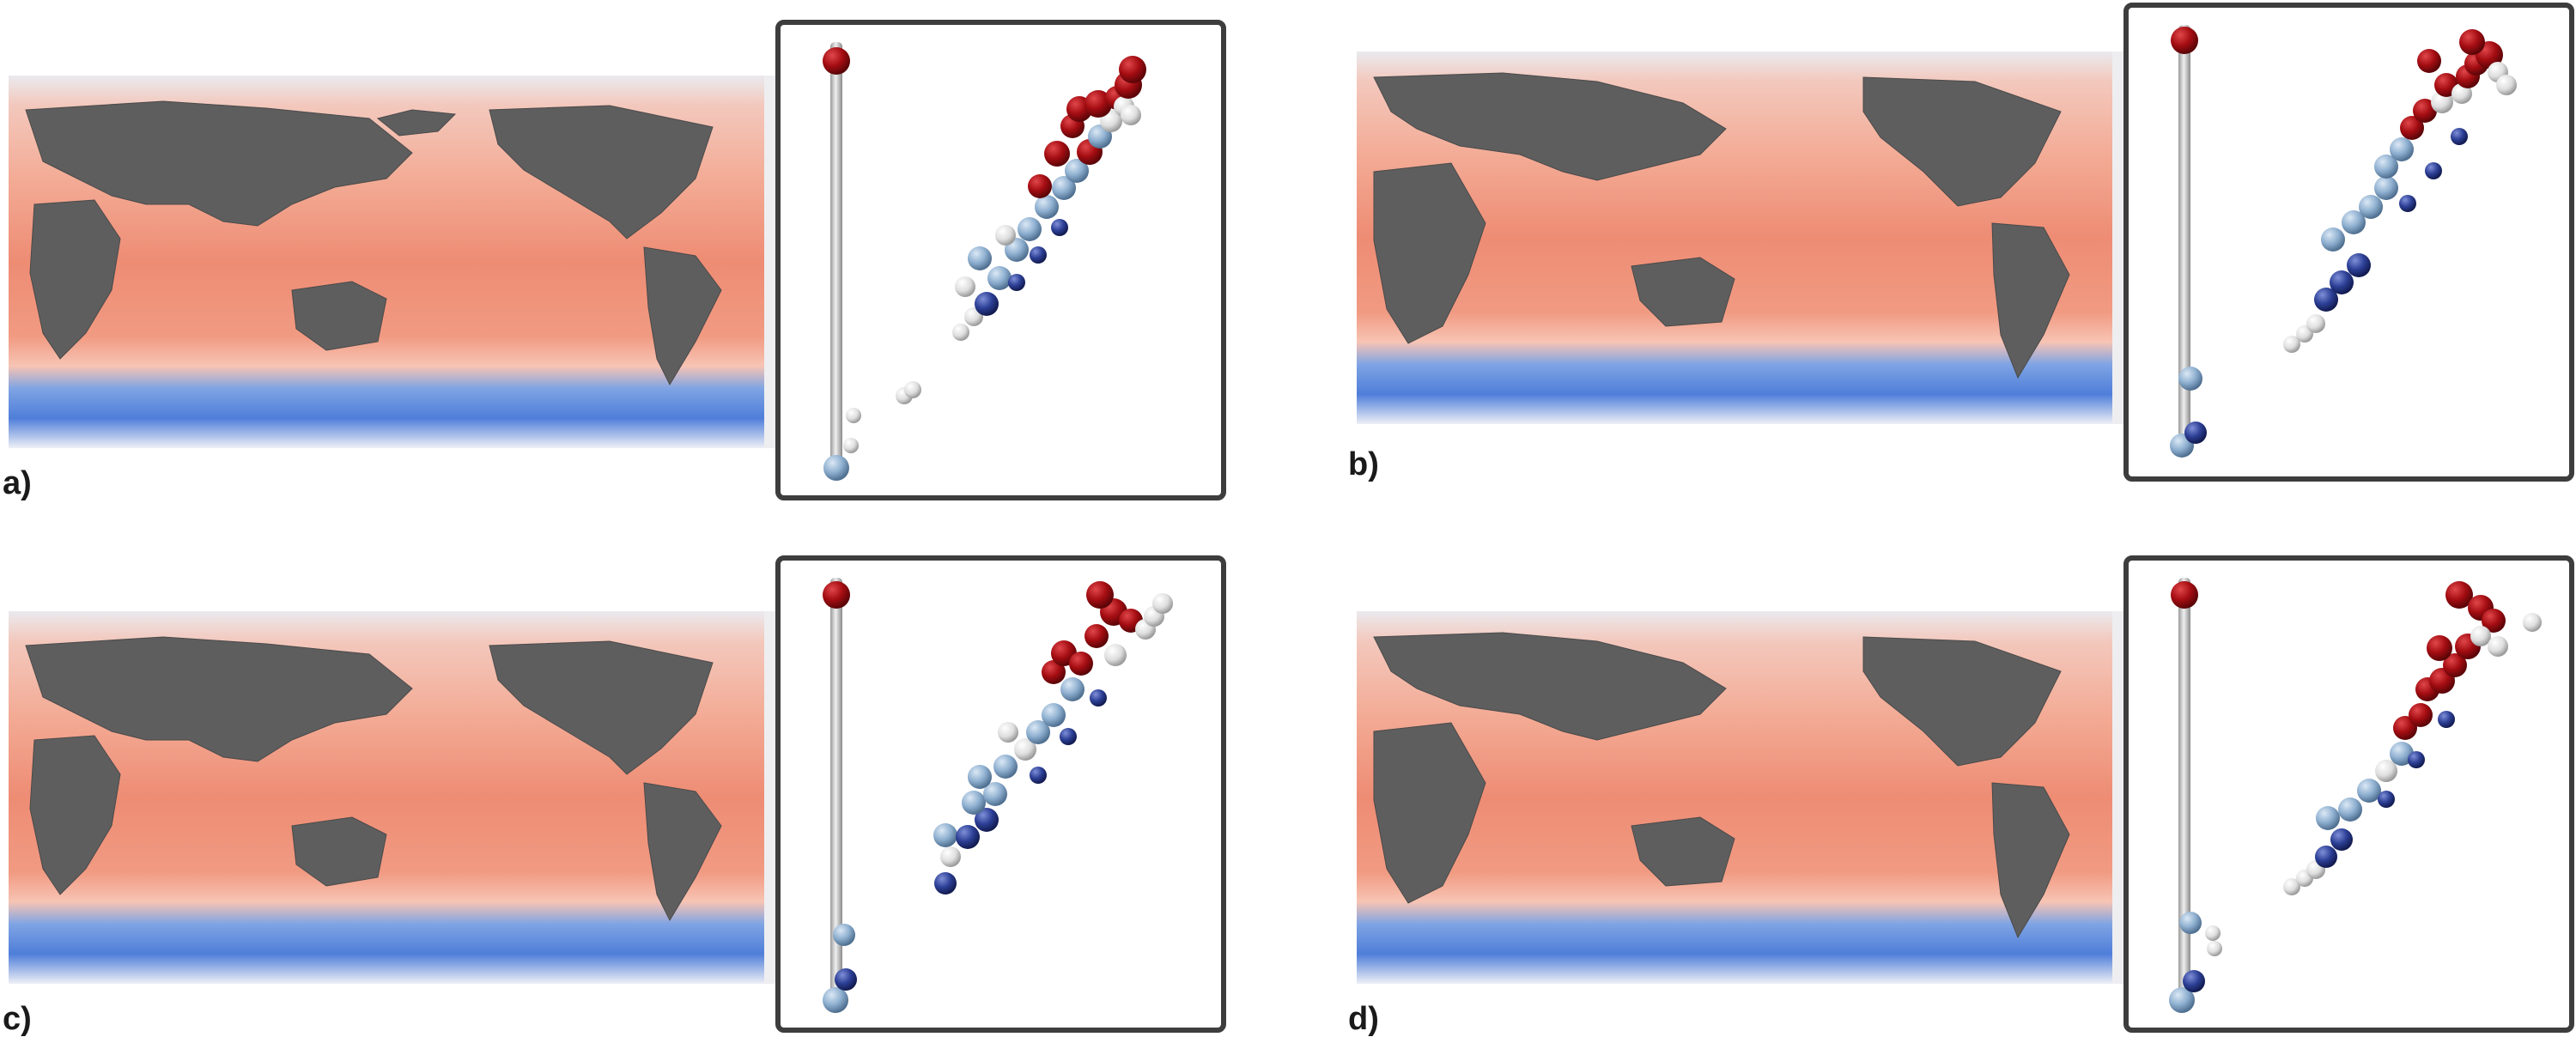  I want to click on panel-label-d: d), so click(1363, 1019).